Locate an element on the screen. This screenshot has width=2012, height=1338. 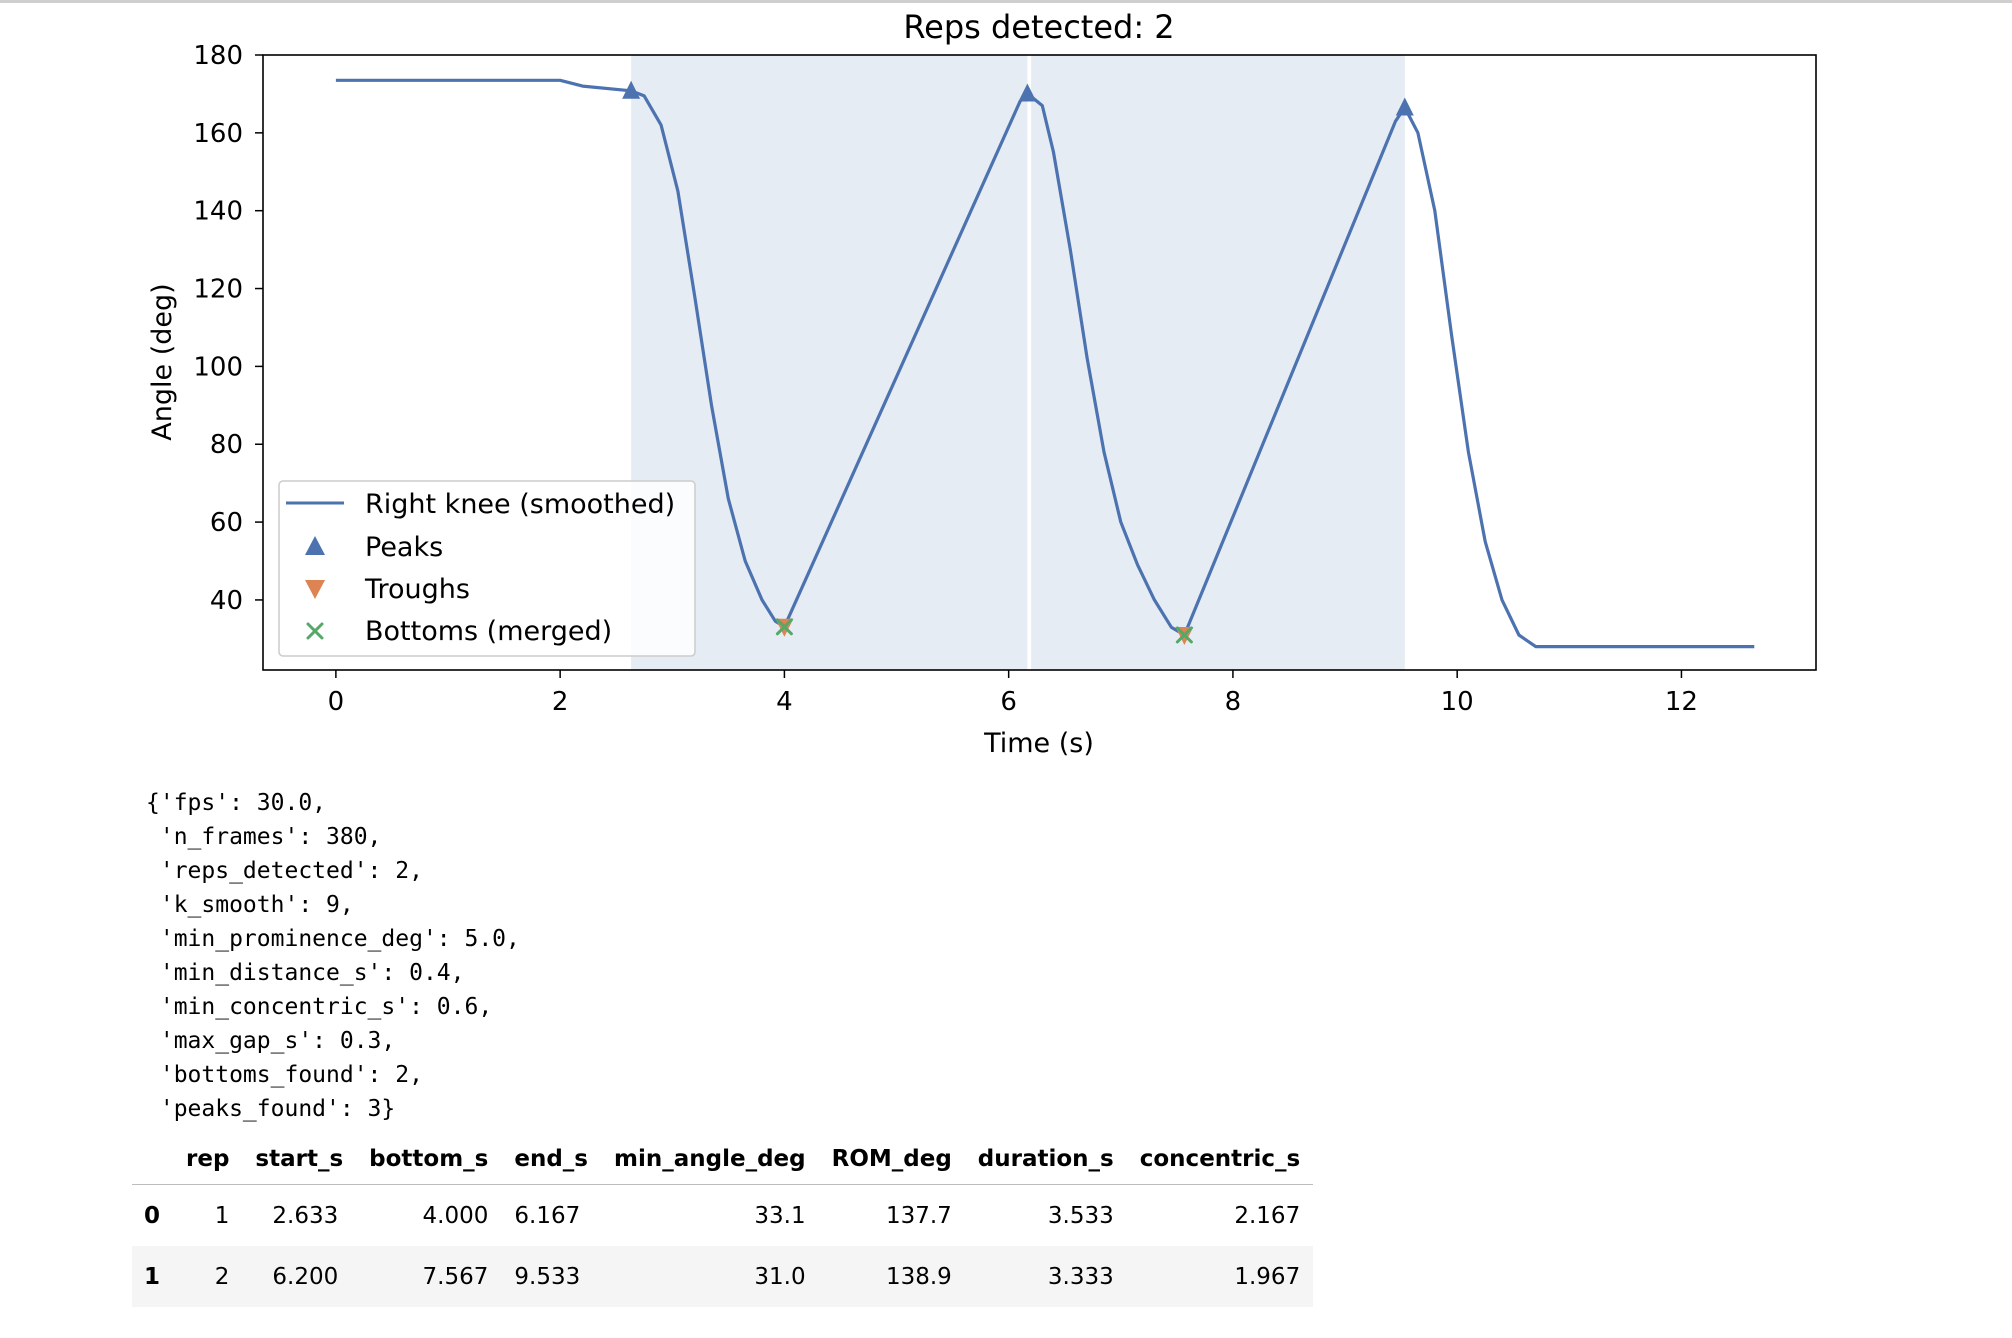
printed-line: 'min_concentric_s': 0.6, is located at coordinates (319, 1007).